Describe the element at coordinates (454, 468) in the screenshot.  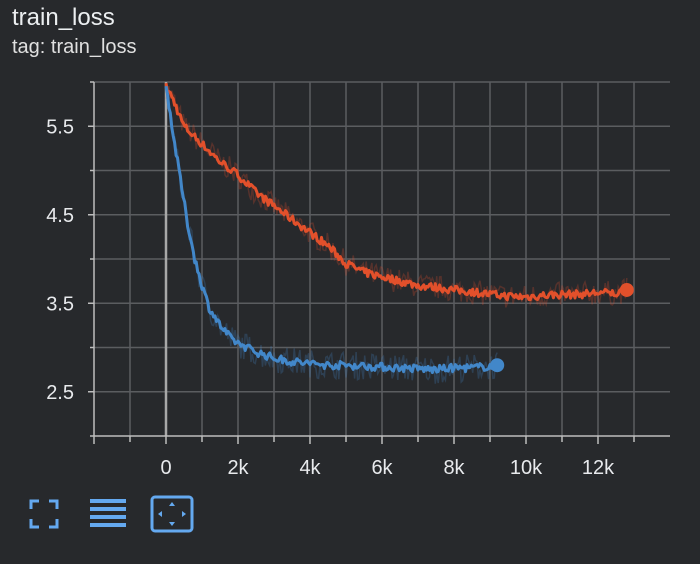
I see `x-tick-label: 8k` at that location.